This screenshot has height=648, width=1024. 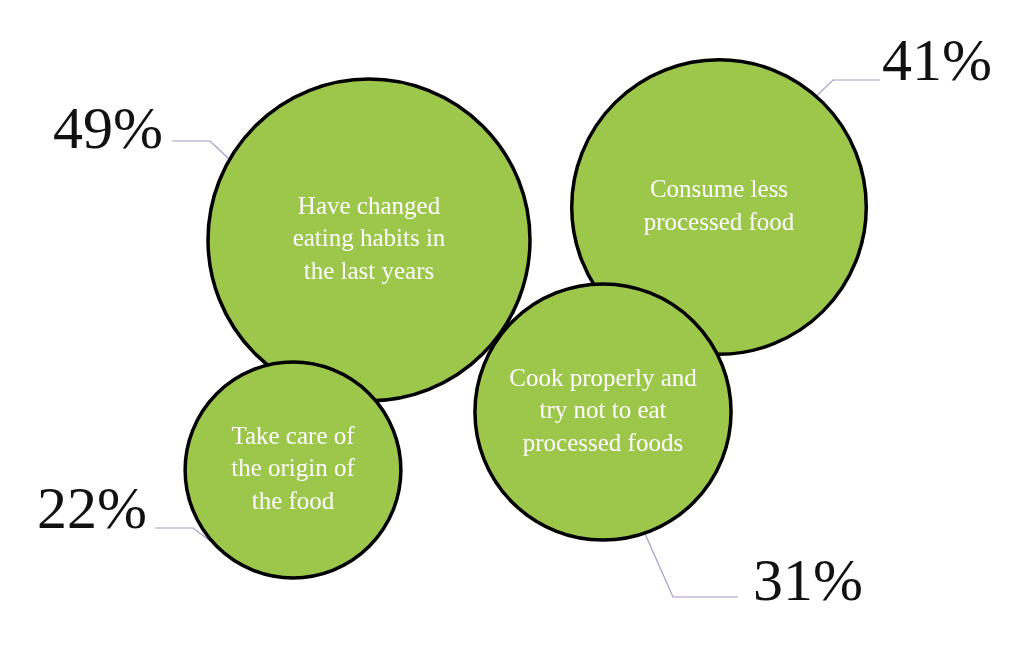 What do you see at coordinates (719, 205) in the screenshot?
I see `category-label: Consume less processed food` at bounding box center [719, 205].